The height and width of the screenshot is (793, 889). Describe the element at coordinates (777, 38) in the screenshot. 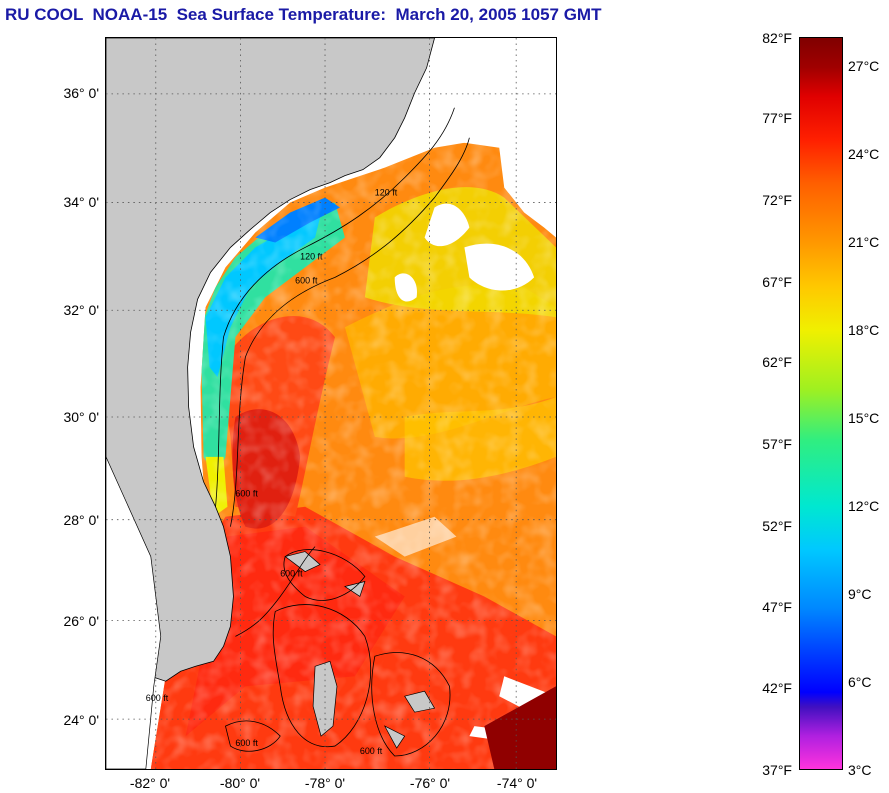

I see `colorbar-fahrenheit-label: 82°F` at that location.